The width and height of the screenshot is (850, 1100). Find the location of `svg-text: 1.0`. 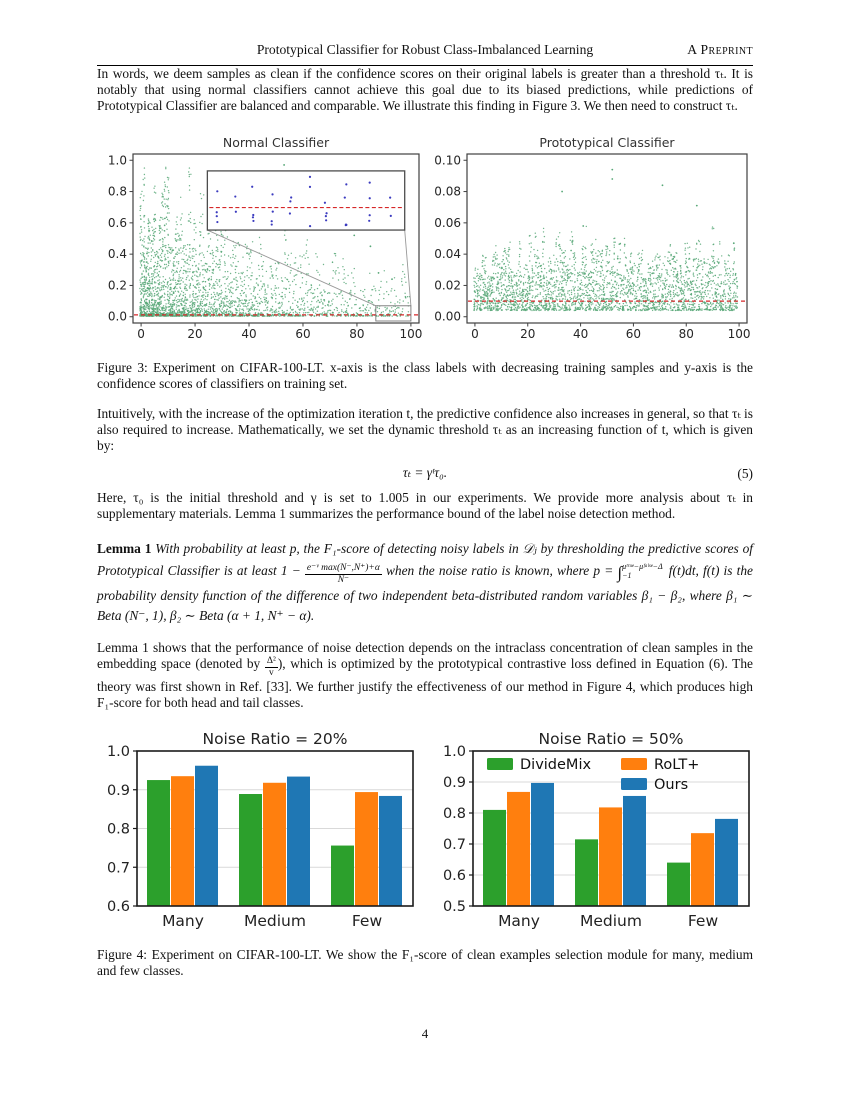

svg-text: 1.0 is located at coordinates (117, 160).